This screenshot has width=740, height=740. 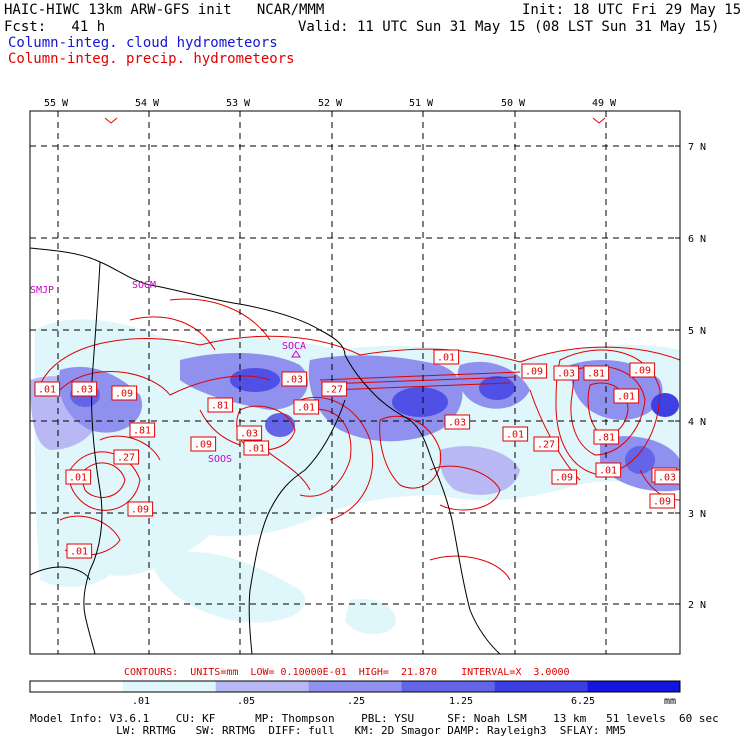 What do you see at coordinates (583, 701) in the screenshot?
I see `colorbar-tick-label: 6.25` at bounding box center [583, 701].